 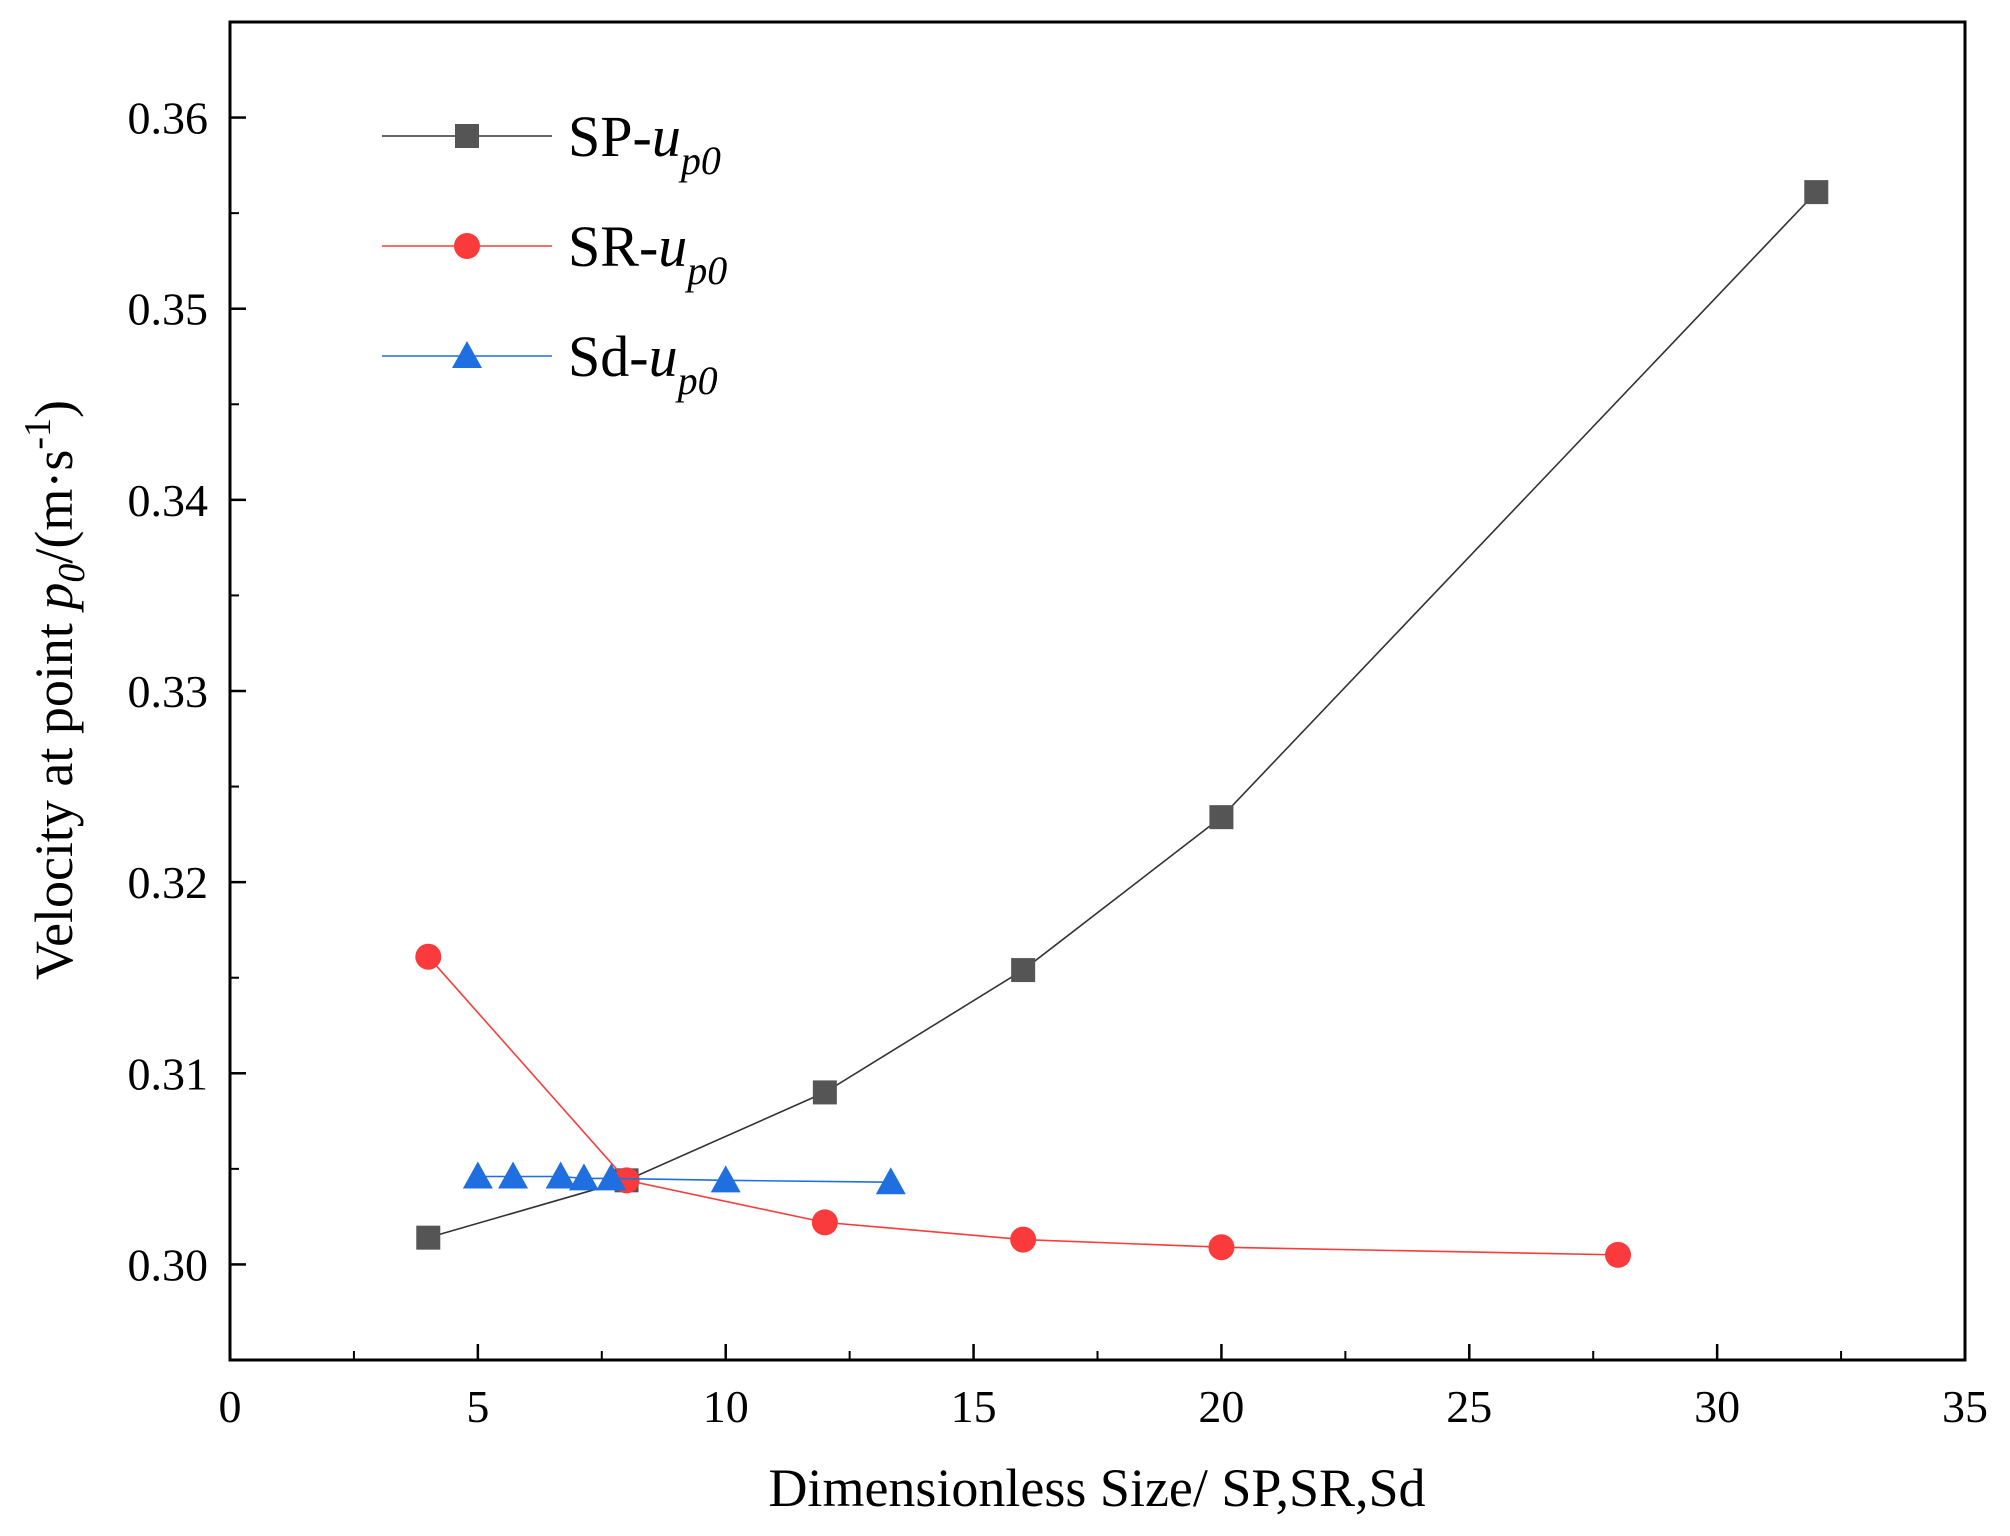 What do you see at coordinates (477, 1406) in the screenshot?
I see `x-tick-label: 5` at bounding box center [477, 1406].